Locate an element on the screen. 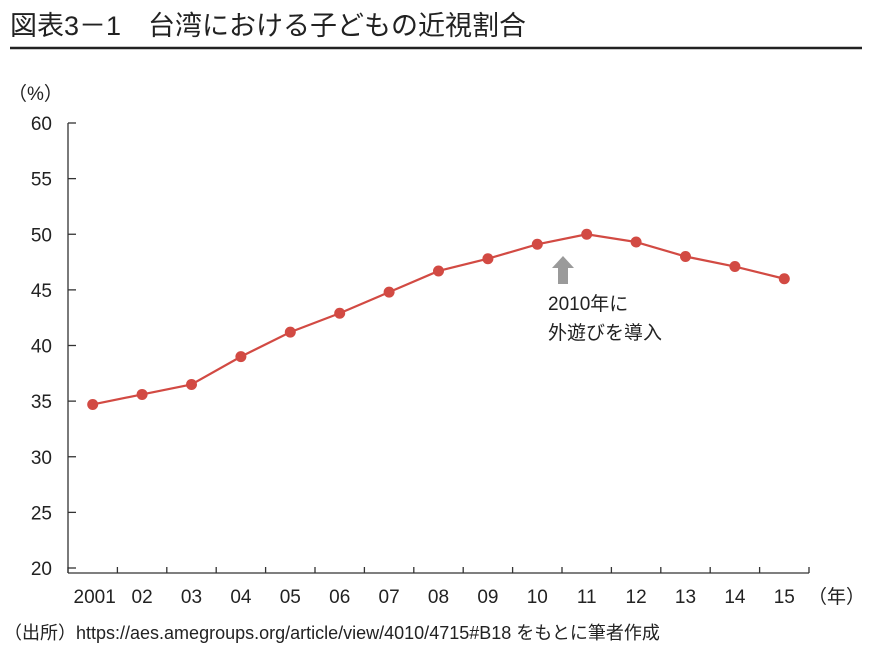  x-tick-label: 2001 is located at coordinates (95, 597).